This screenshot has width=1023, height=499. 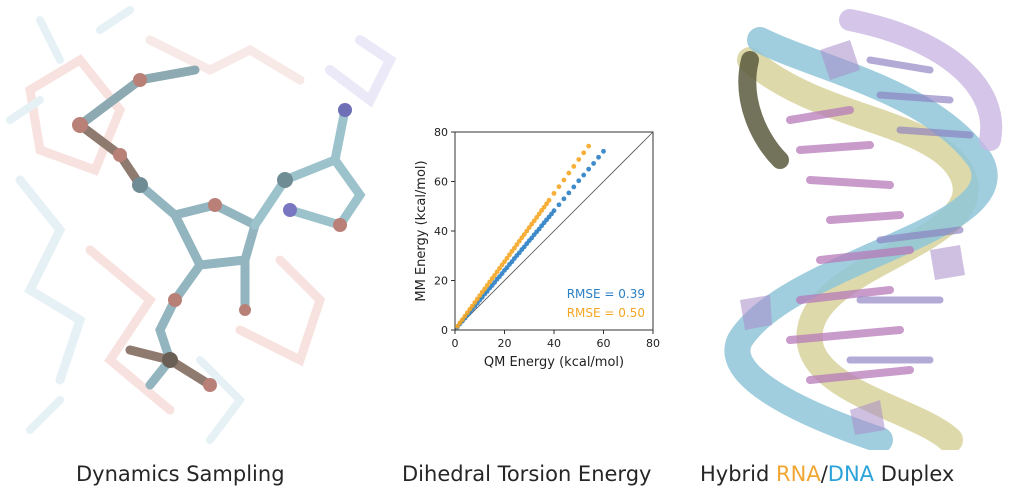 What do you see at coordinates (421, 230) in the screenshot?
I see `y-axis-label: MM Energy (kcal/mol)` at bounding box center [421, 230].